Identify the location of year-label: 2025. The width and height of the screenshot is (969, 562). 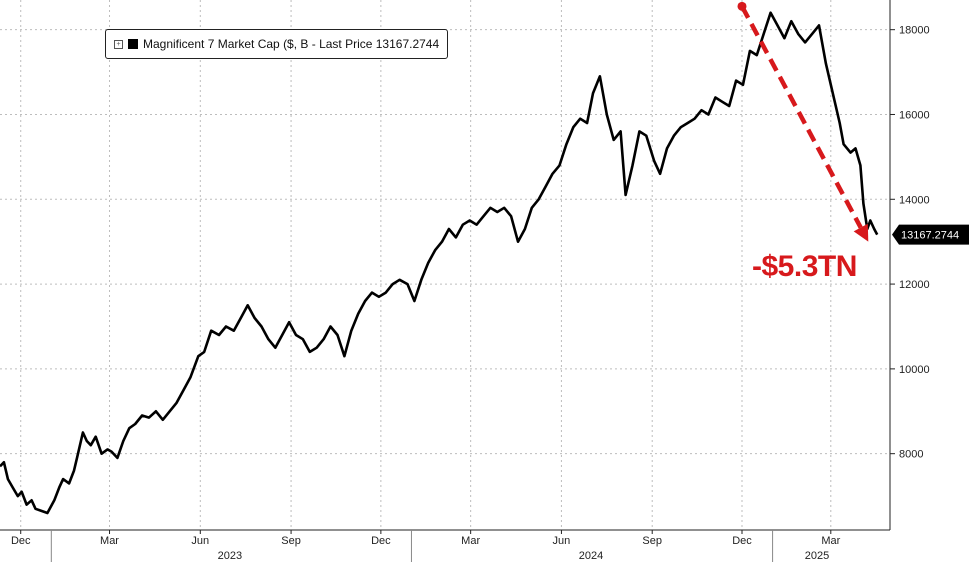
(817, 556).